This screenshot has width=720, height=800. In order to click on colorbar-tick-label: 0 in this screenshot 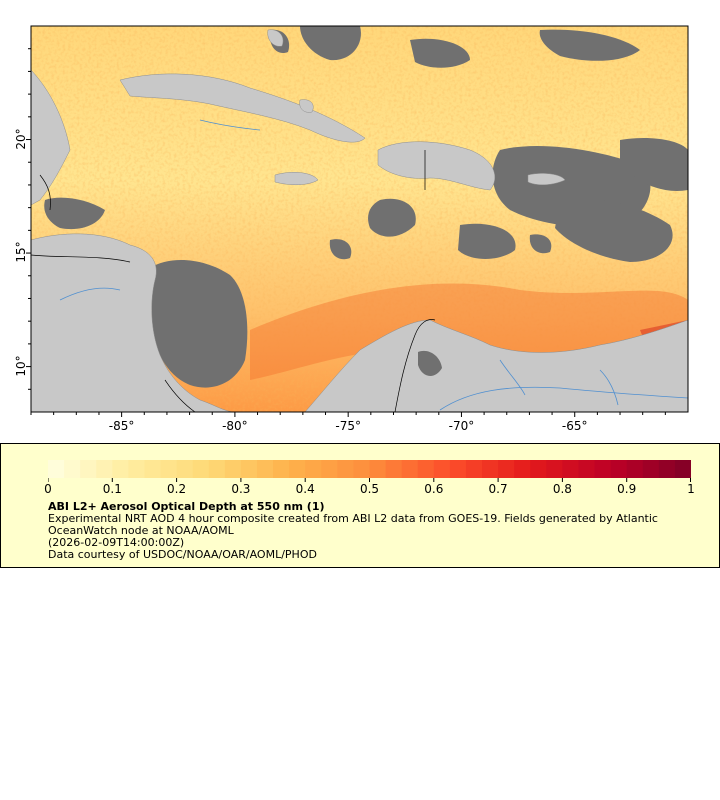, I will do `click(48, 489)`.